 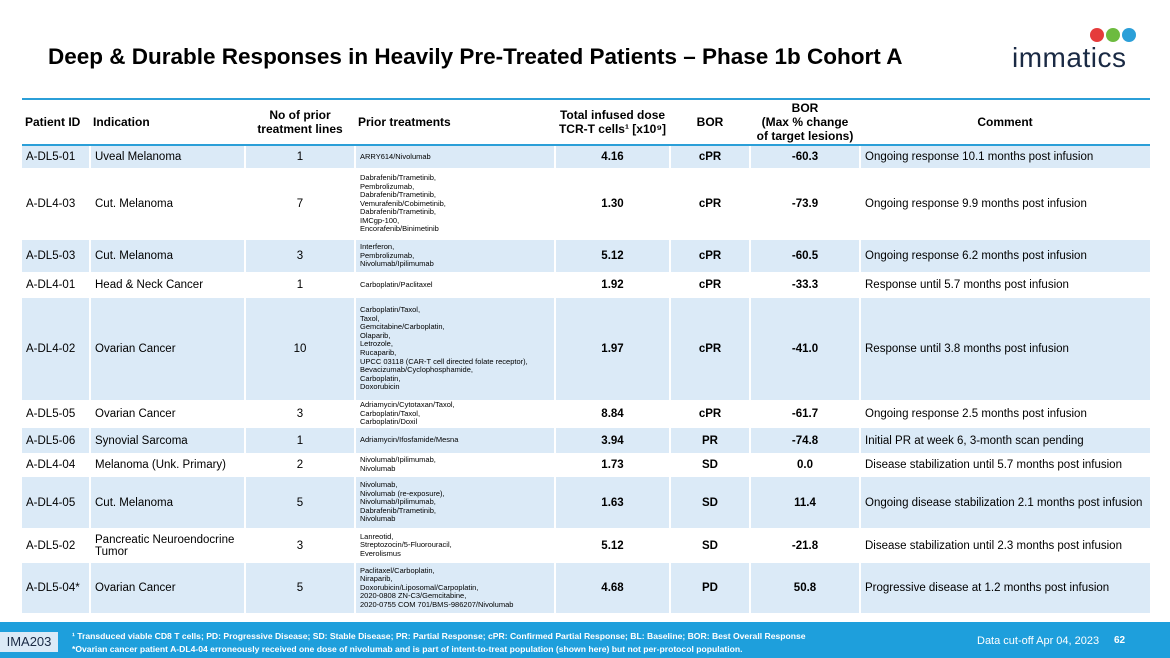 What do you see at coordinates (419, 587) in the screenshot?
I see `treatment-line: Doxorubicin/Liposomal/Carpoplatin,` at bounding box center [419, 587].